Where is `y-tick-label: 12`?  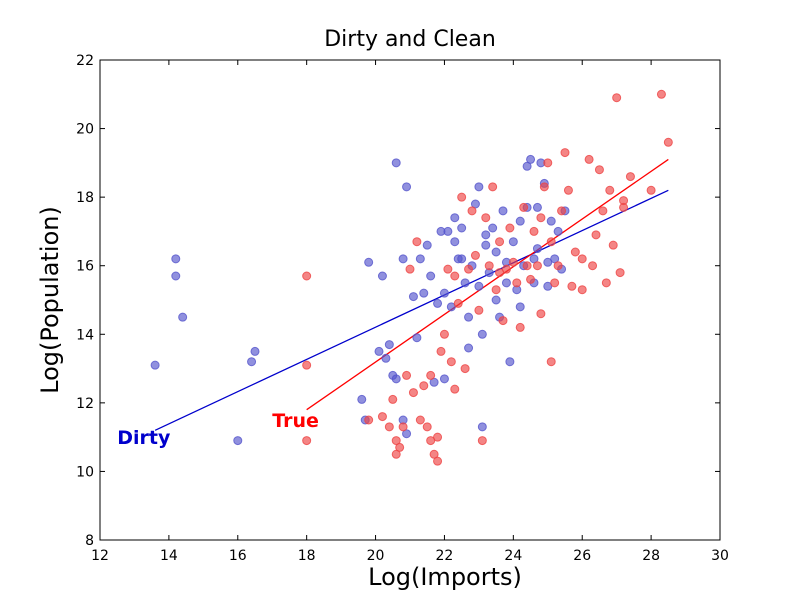 y-tick-label: 12 is located at coordinates (85, 404).